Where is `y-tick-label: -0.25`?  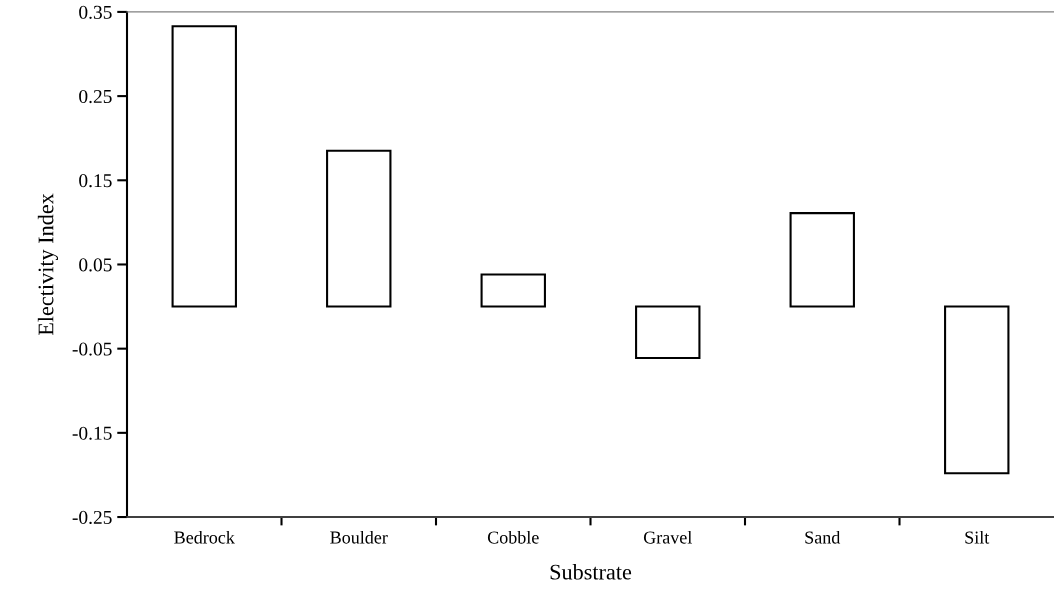
y-tick-label: -0.25 is located at coordinates (92, 517).